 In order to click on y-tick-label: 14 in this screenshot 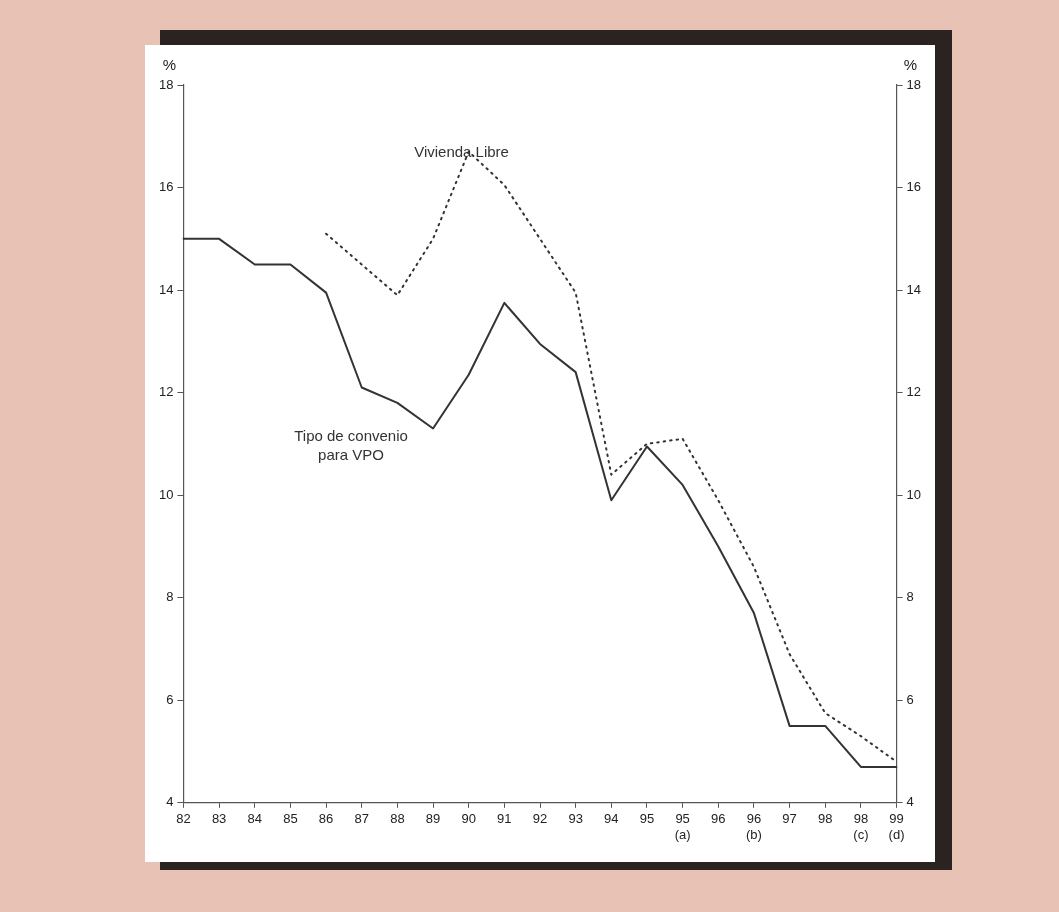, I will do `click(166, 289)`.